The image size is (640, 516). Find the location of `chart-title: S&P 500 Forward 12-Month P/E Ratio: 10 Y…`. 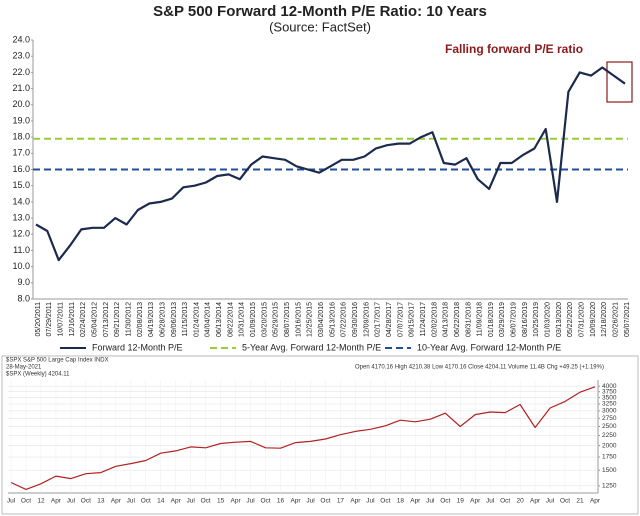

chart-title: S&P 500 Forward 12-Month P/E Ratio: 10 Y… is located at coordinates (320, 11).